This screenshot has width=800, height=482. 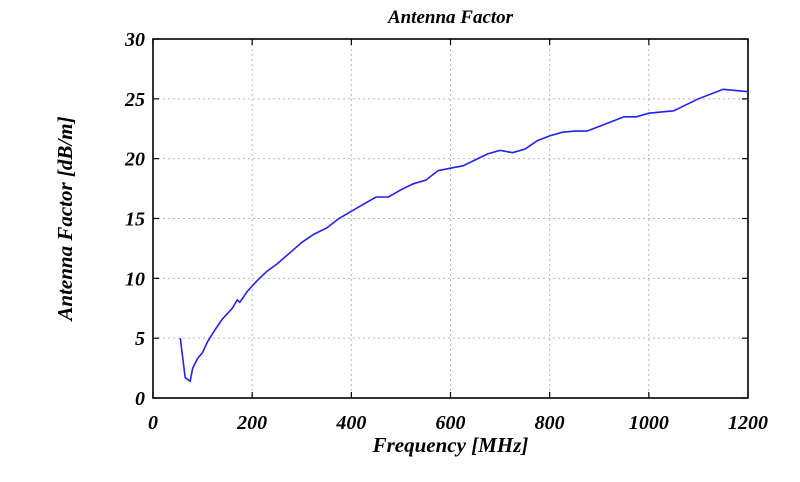 I want to click on y-tick-label: 0, so click(x=140, y=399).